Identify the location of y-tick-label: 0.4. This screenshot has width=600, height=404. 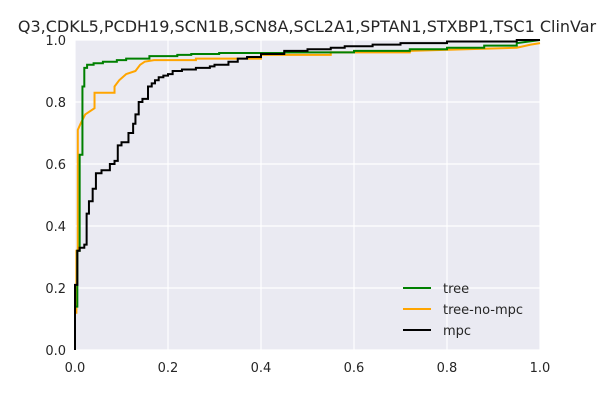
(55, 227).